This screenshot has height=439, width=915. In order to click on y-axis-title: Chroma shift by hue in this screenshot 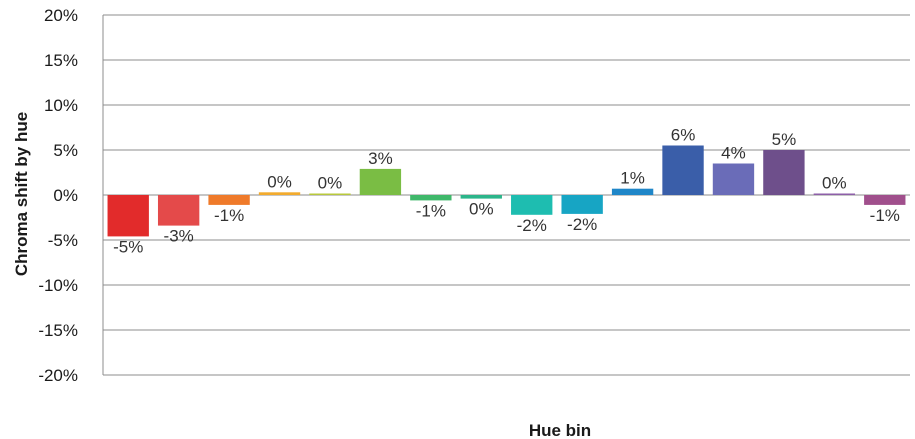, I will do `click(21, 194)`.